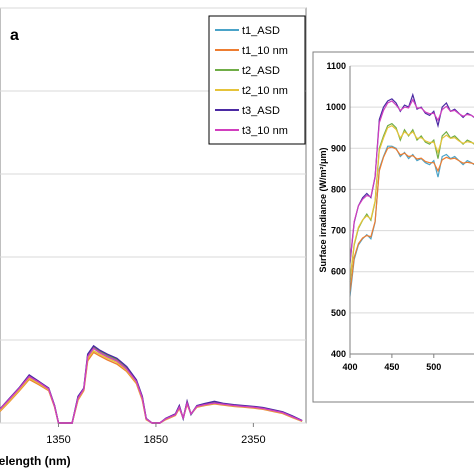  I want to click on legend-entry-1: t1_10 nm, so click(265, 51).